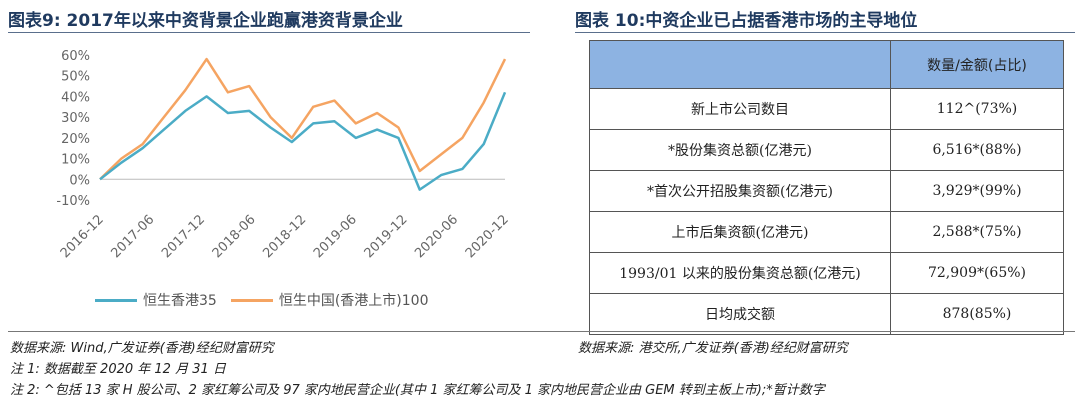 Image resolution: width=1080 pixels, height=404 pixels. Describe the element at coordinates (75, 77) in the screenshot. I see `y-tick-label: 50%` at that location.